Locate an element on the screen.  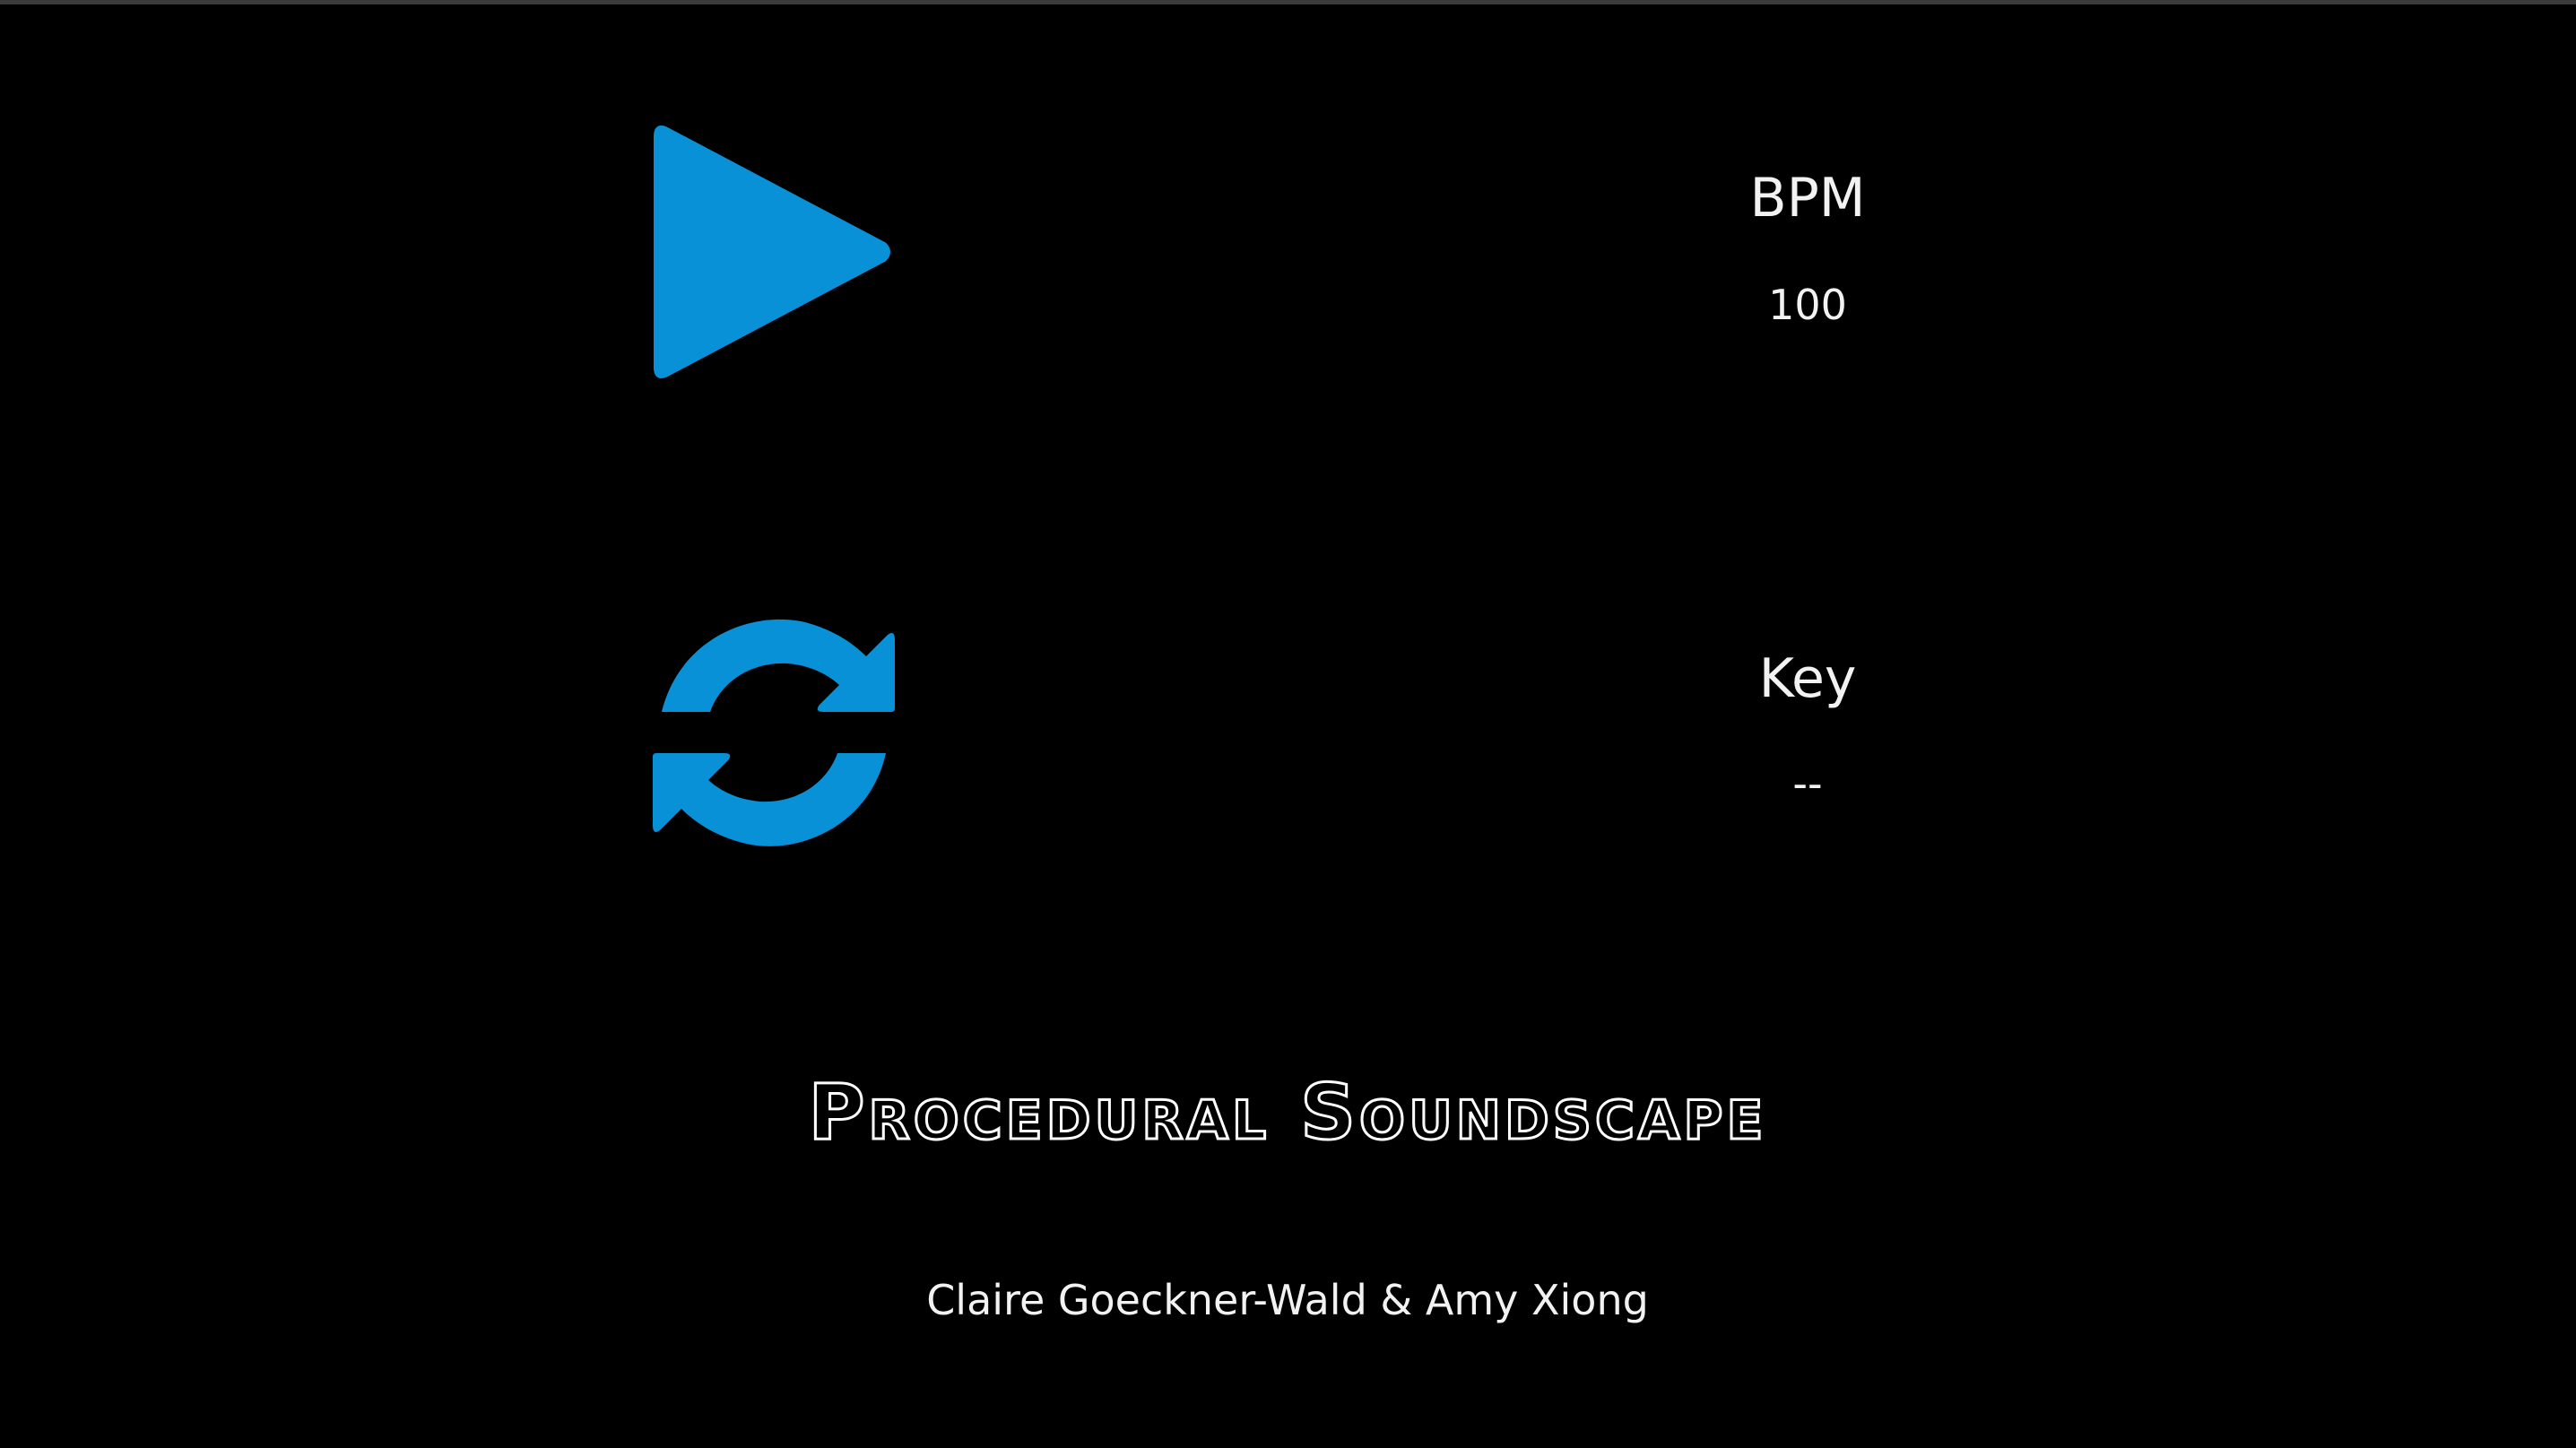
app-title: Procedural Soundscape is located at coordinates (1287, 1113).